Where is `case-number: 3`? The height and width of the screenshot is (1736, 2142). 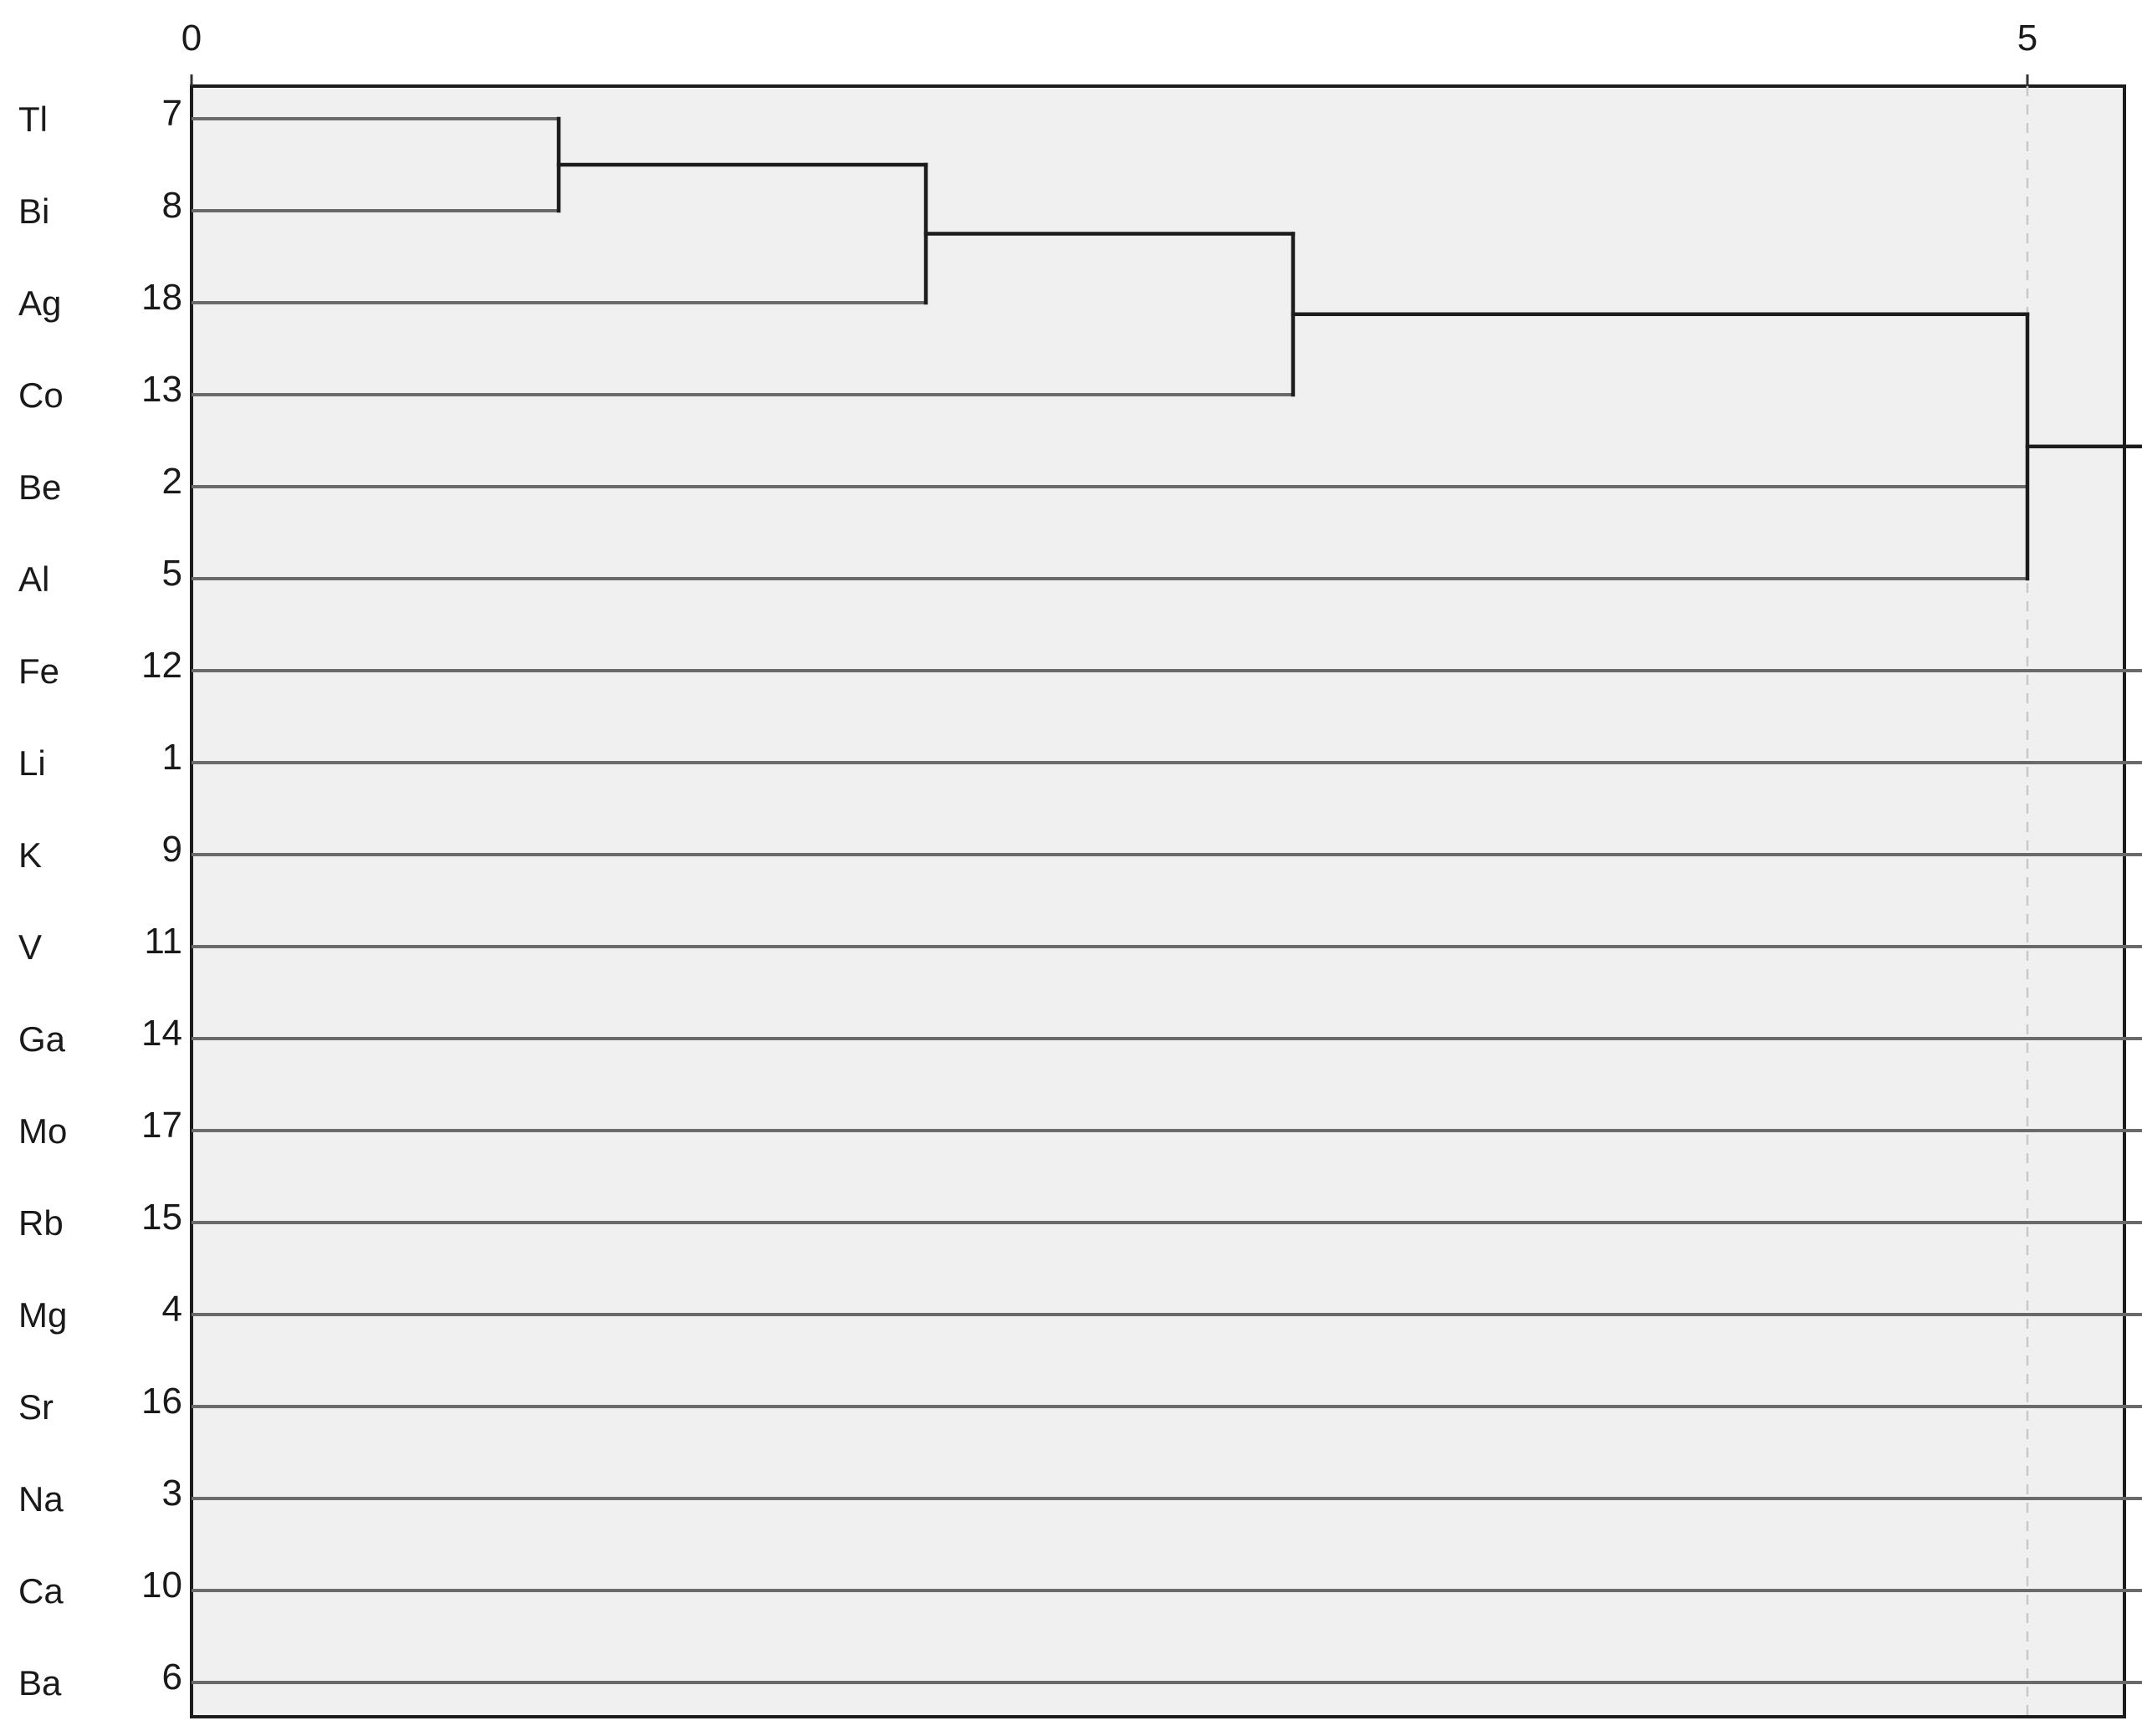
case-number: 3 is located at coordinates (172, 1493).